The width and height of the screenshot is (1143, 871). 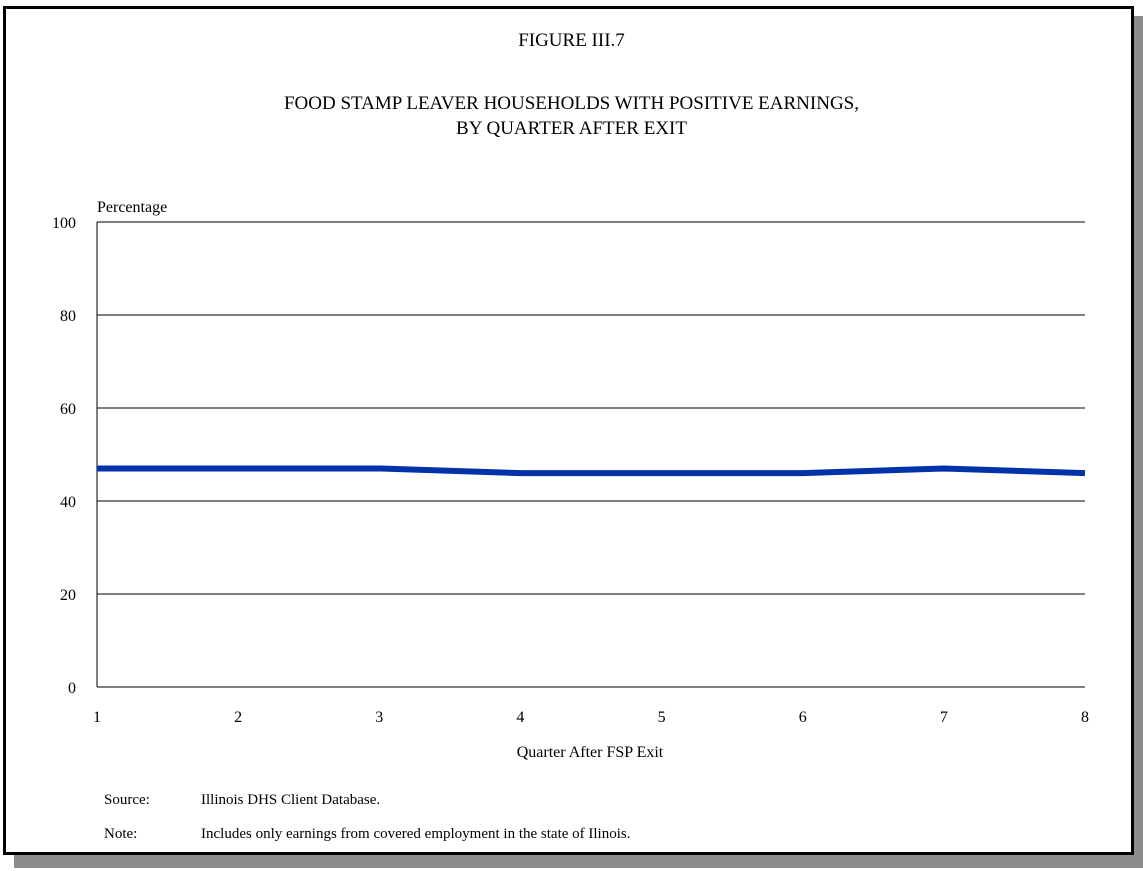 What do you see at coordinates (64, 223) in the screenshot?
I see `y-tick-label: 100` at bounding box center [64, 223].